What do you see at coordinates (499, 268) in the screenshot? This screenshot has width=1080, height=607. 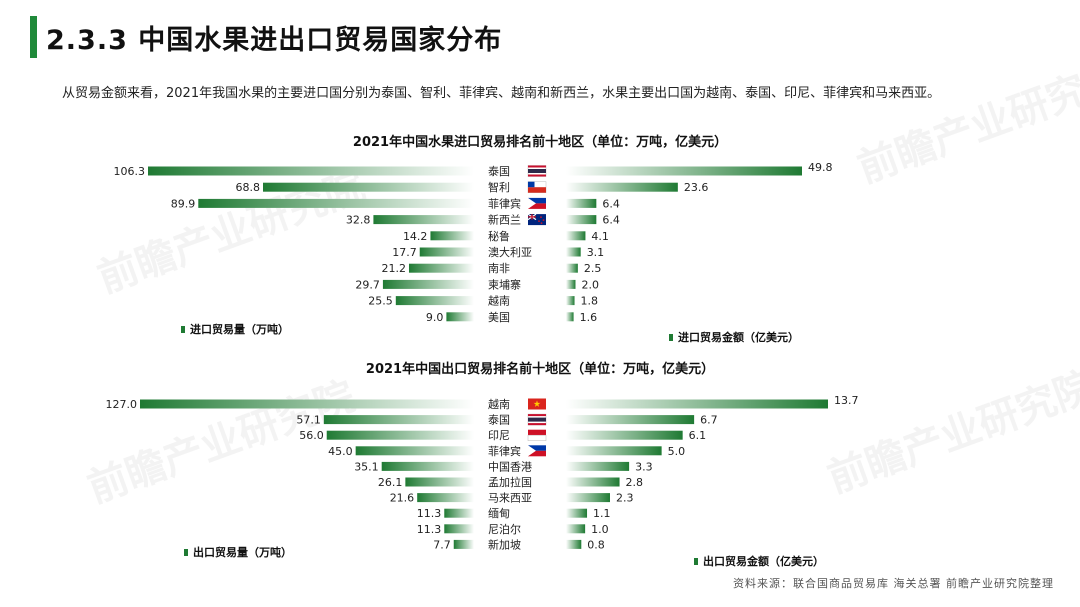 I see `category-label: 南非` at bounding box center [499, 268].